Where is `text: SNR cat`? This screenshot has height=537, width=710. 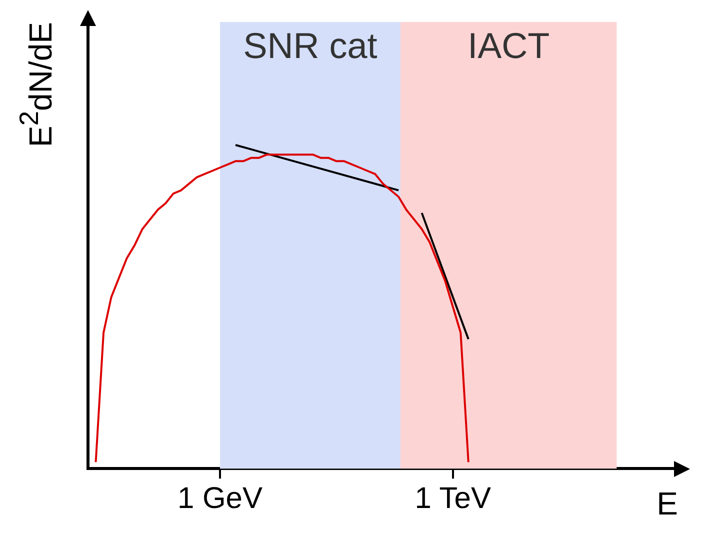 text: SNR cat is located at coordinates (310, 45).